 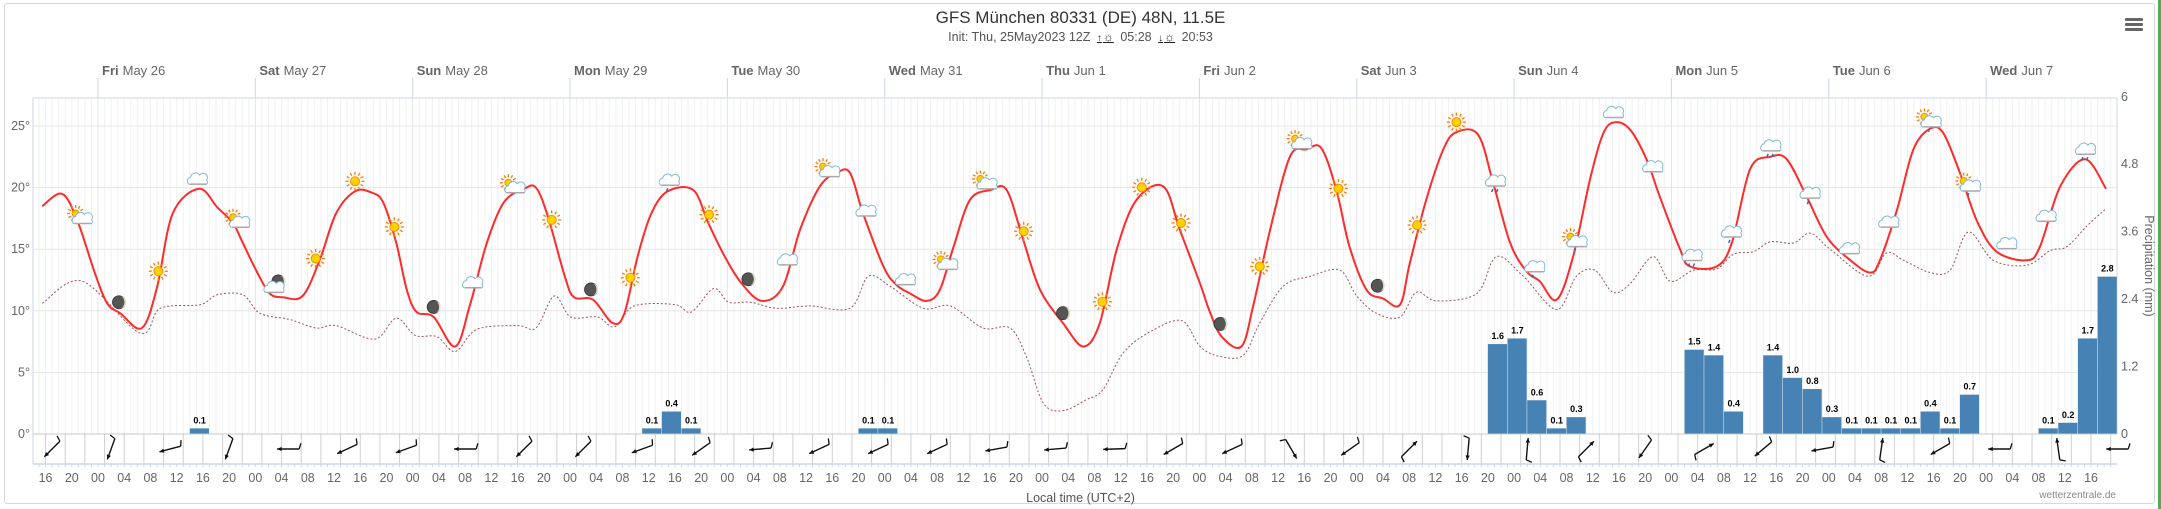 I want to click on weather-icon-moon, so click(x=748, y=279).